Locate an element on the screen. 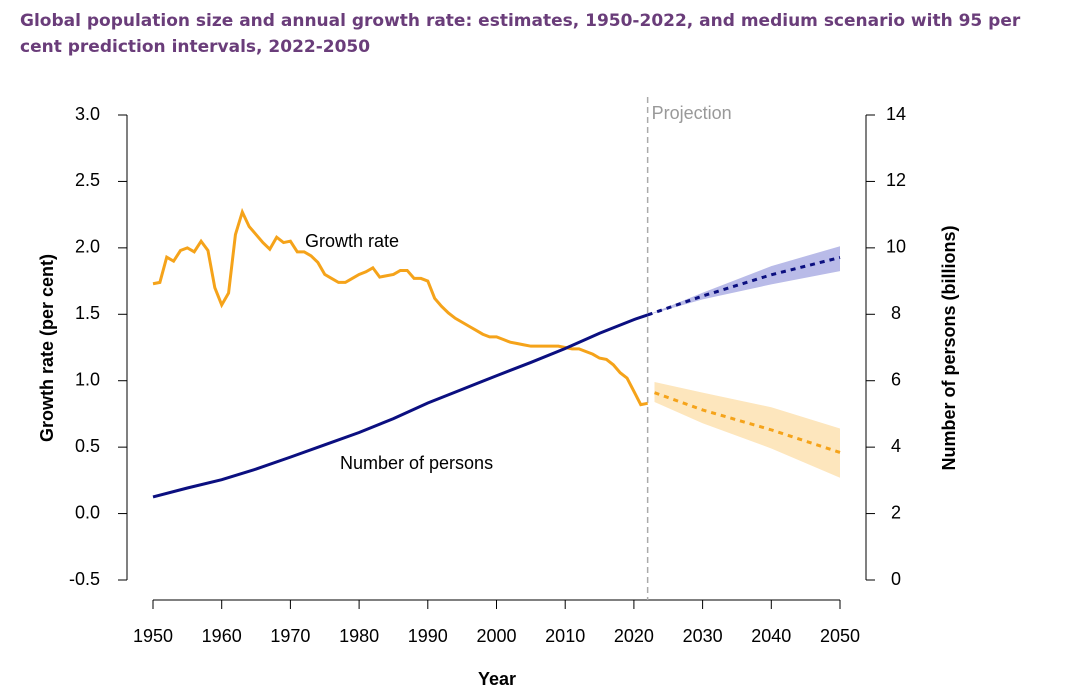  y2-tick-label: 10 is located at coordinates (896, 247).